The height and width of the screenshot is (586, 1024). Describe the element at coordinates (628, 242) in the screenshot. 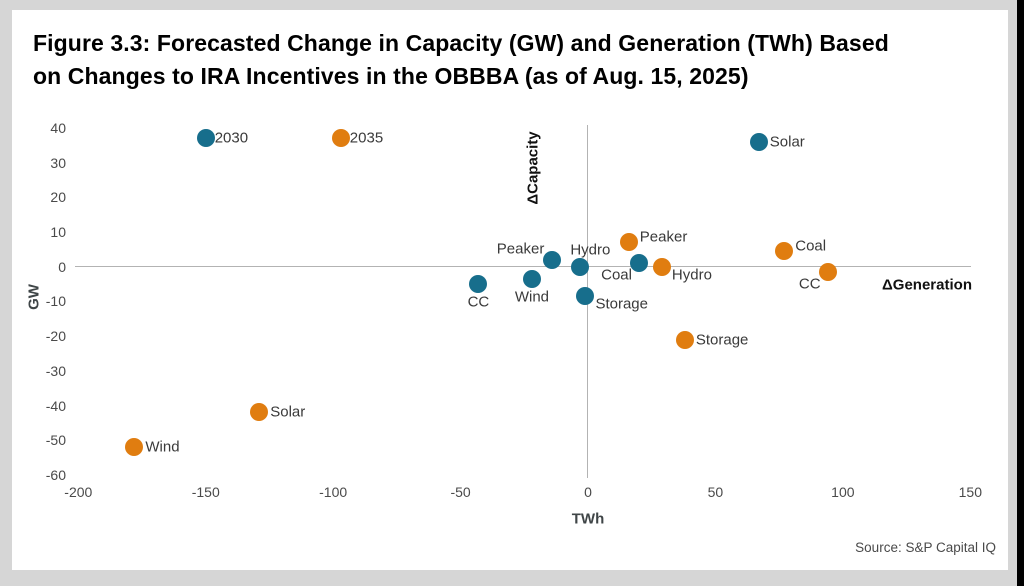

I see `data-point-2035-peaker` at that location.